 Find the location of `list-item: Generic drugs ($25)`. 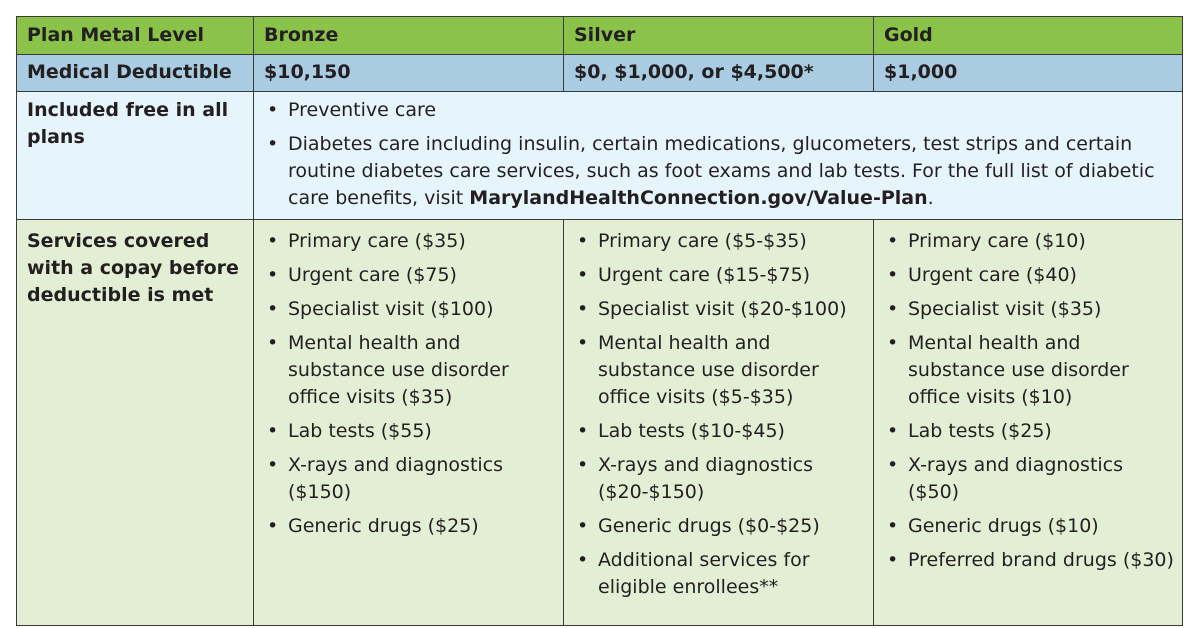

list-item: Generic drugs ($25) is located at coordinates (409, 526).